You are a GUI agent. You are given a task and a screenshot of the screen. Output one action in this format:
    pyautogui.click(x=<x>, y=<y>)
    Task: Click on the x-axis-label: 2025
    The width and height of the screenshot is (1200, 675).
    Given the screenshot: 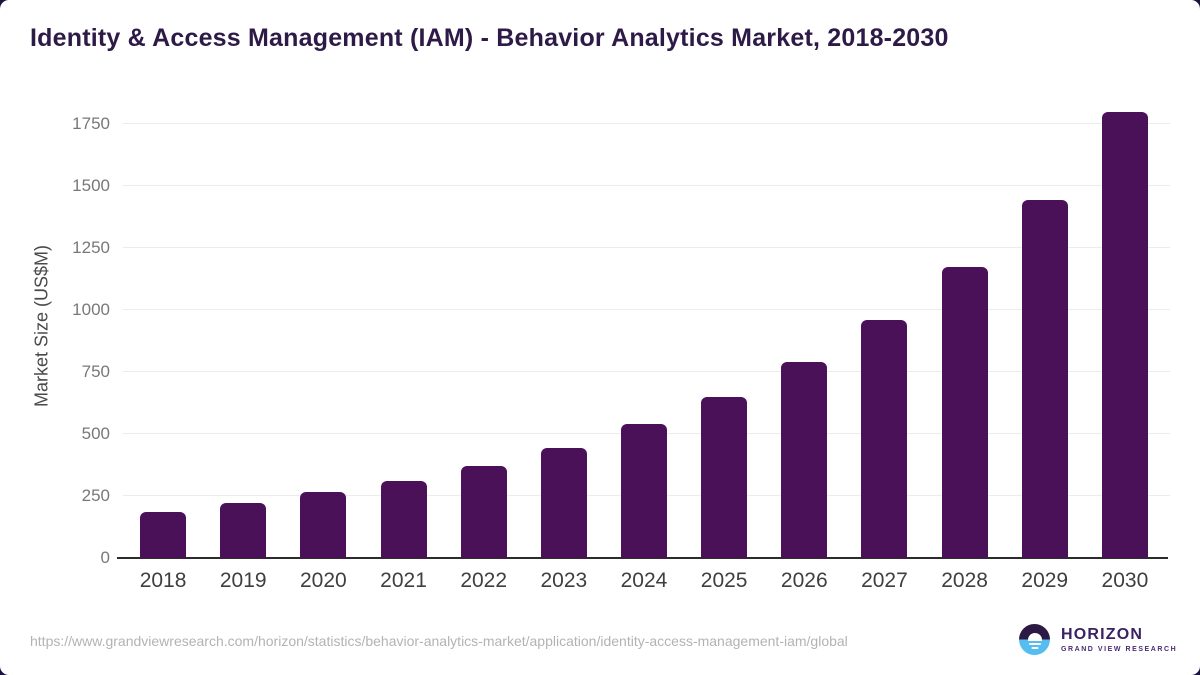 What is the action you would take?
    pyautogui.click(x=724, y=580)
    